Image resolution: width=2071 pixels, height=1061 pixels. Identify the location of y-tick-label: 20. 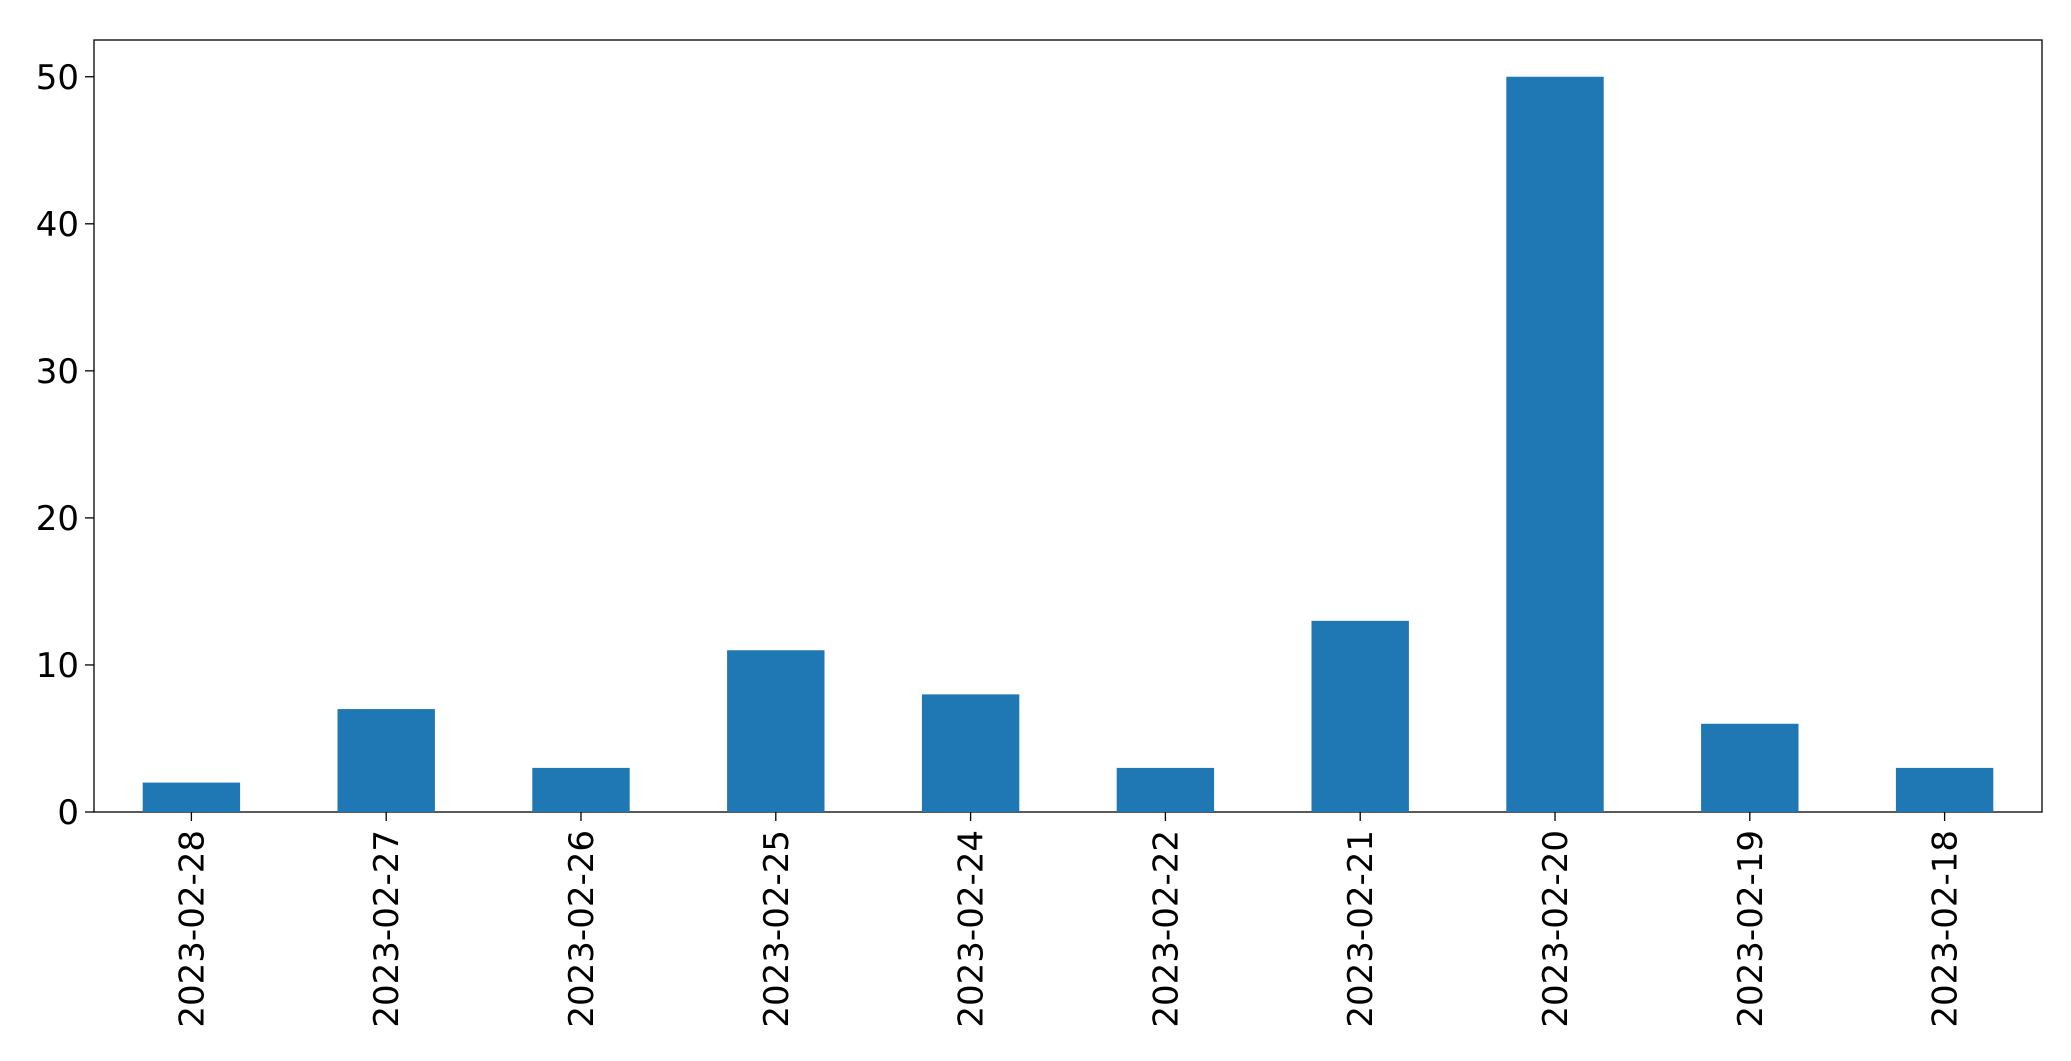
(57, 519).